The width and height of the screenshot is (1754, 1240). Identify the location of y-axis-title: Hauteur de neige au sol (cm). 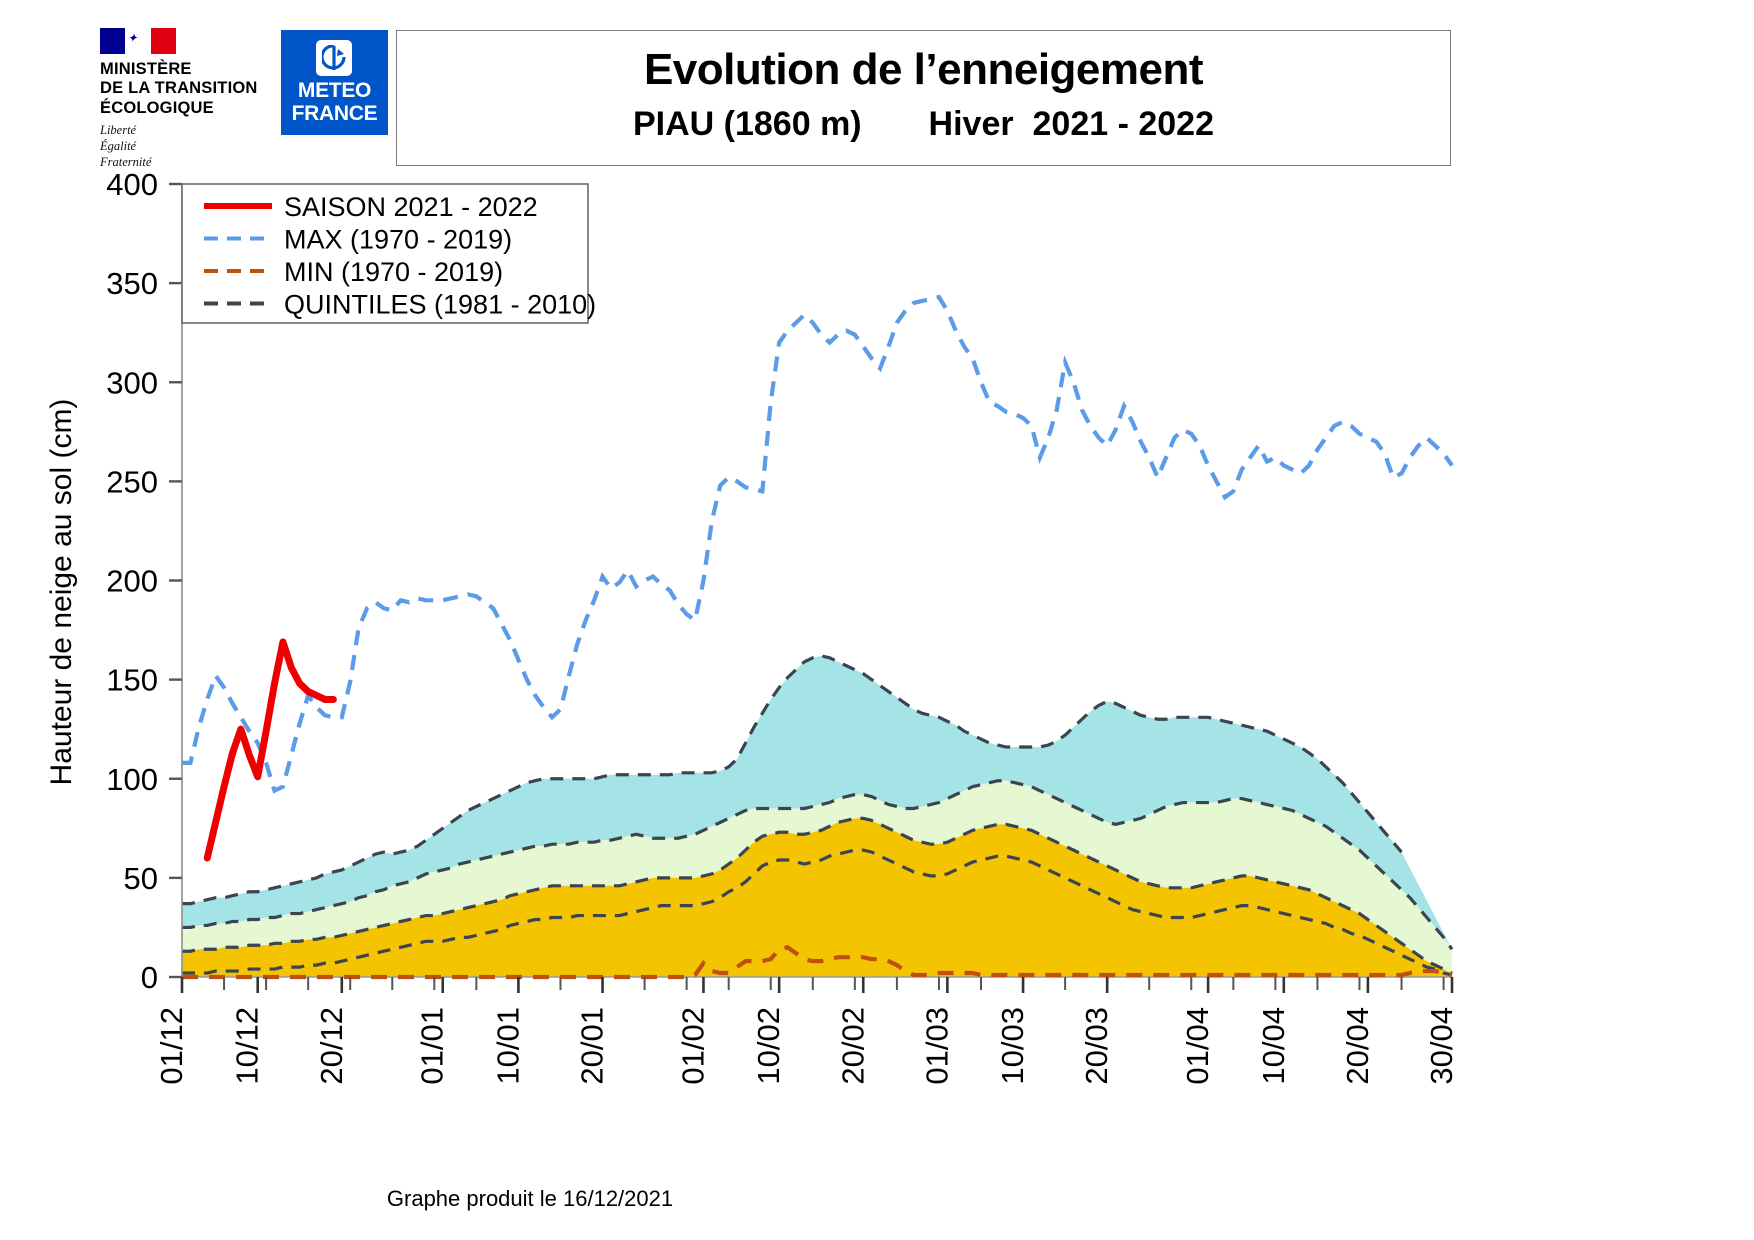
(61, 592).